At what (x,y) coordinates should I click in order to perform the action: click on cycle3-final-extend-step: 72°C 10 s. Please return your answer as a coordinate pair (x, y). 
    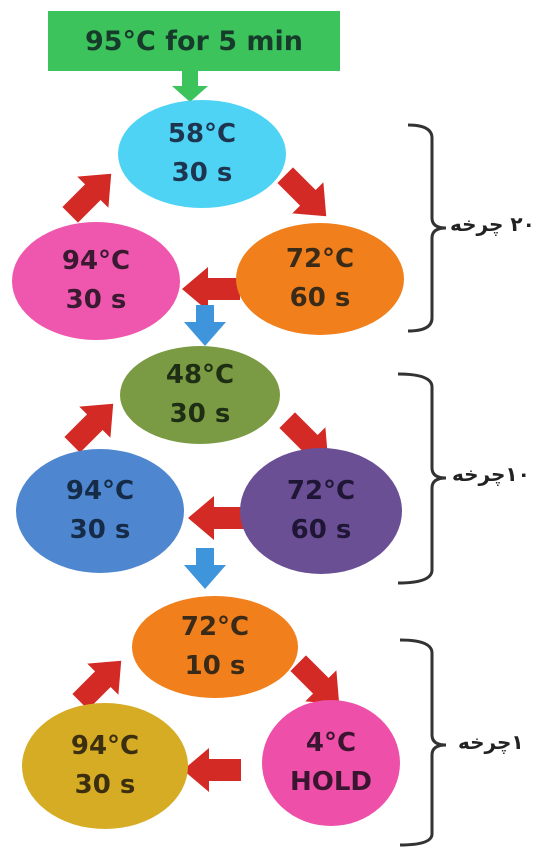
    Looking at the image, I should click on (215, 647).